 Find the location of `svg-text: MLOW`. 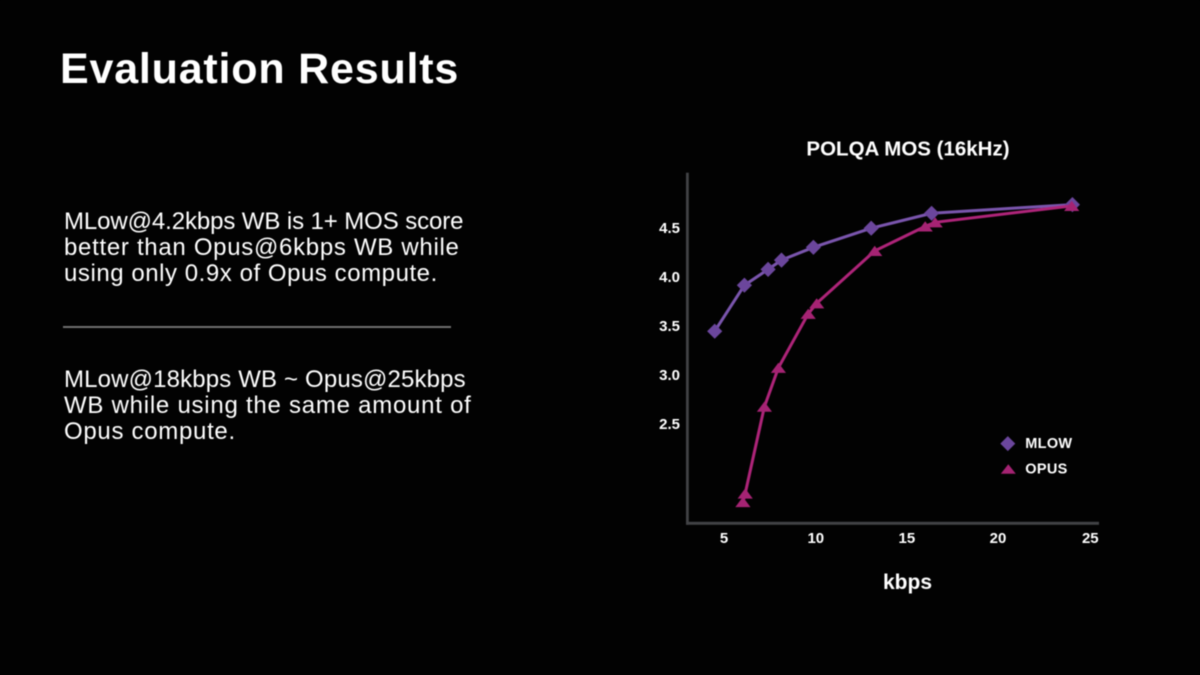

svg-text: MLOW is located at coordinates (1048, 444).